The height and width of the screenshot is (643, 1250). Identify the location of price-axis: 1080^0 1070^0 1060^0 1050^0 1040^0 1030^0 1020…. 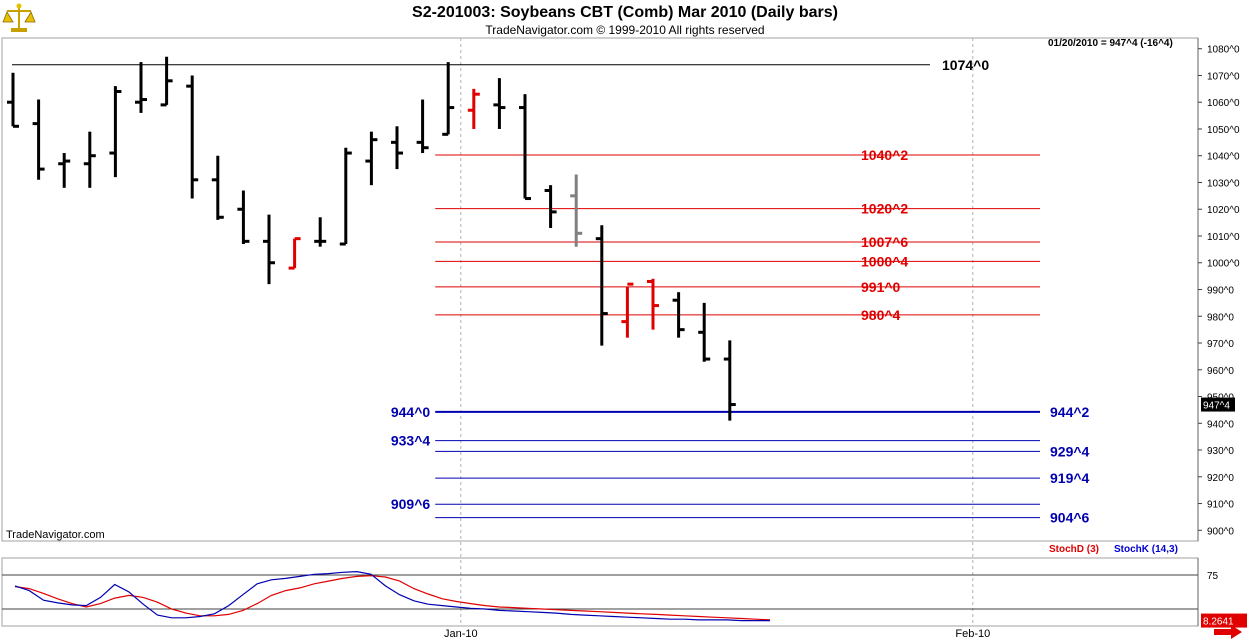
(1219, 291).